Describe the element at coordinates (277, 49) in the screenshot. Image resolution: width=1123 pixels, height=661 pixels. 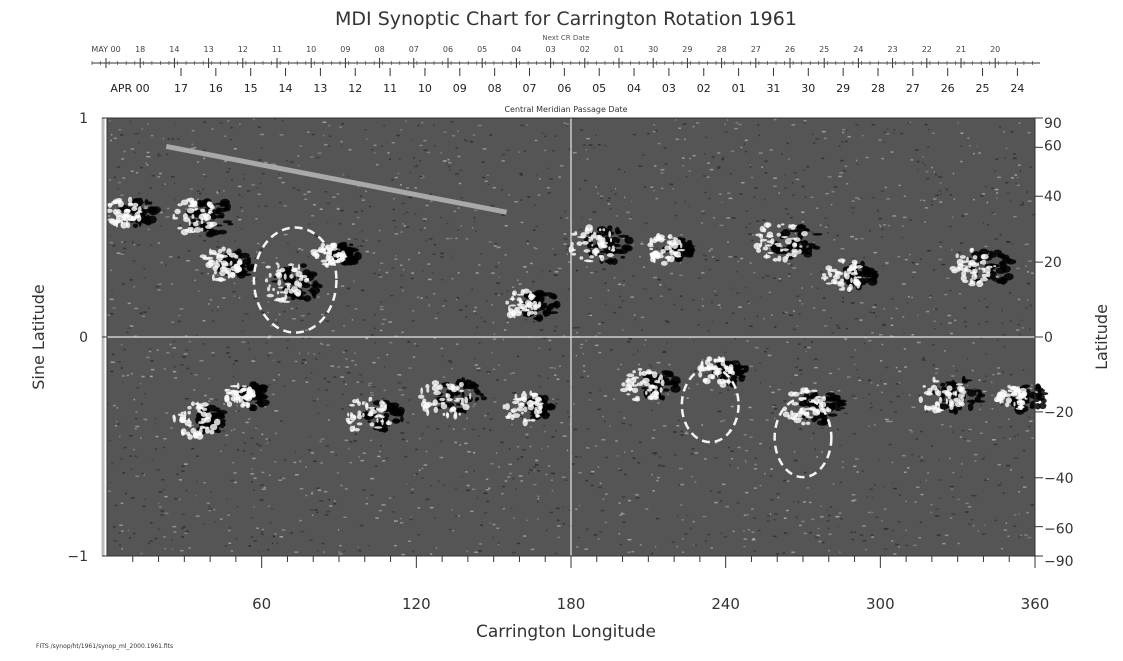
I see `top-row1-label: 11` at that location.